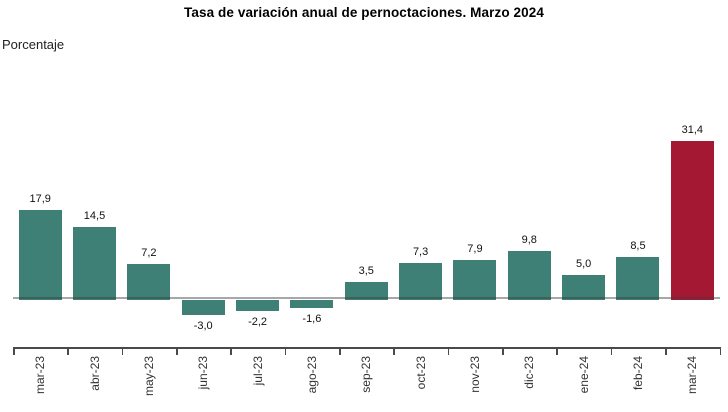 This screenshot has width=728, height=412. Describe the element at coordinates (475, 249) in the screenshot. I see `bar-value-label: 7,9` at that location.